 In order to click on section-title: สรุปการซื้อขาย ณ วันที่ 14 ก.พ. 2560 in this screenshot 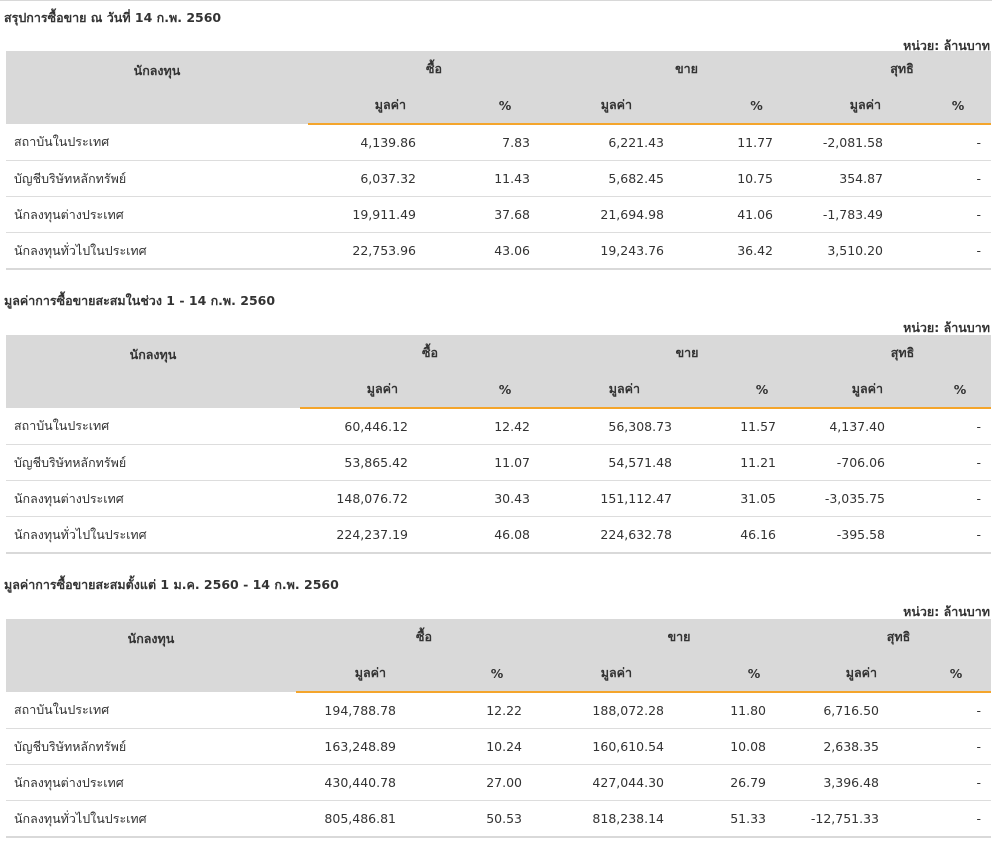, I will do `click(113, 17)`.